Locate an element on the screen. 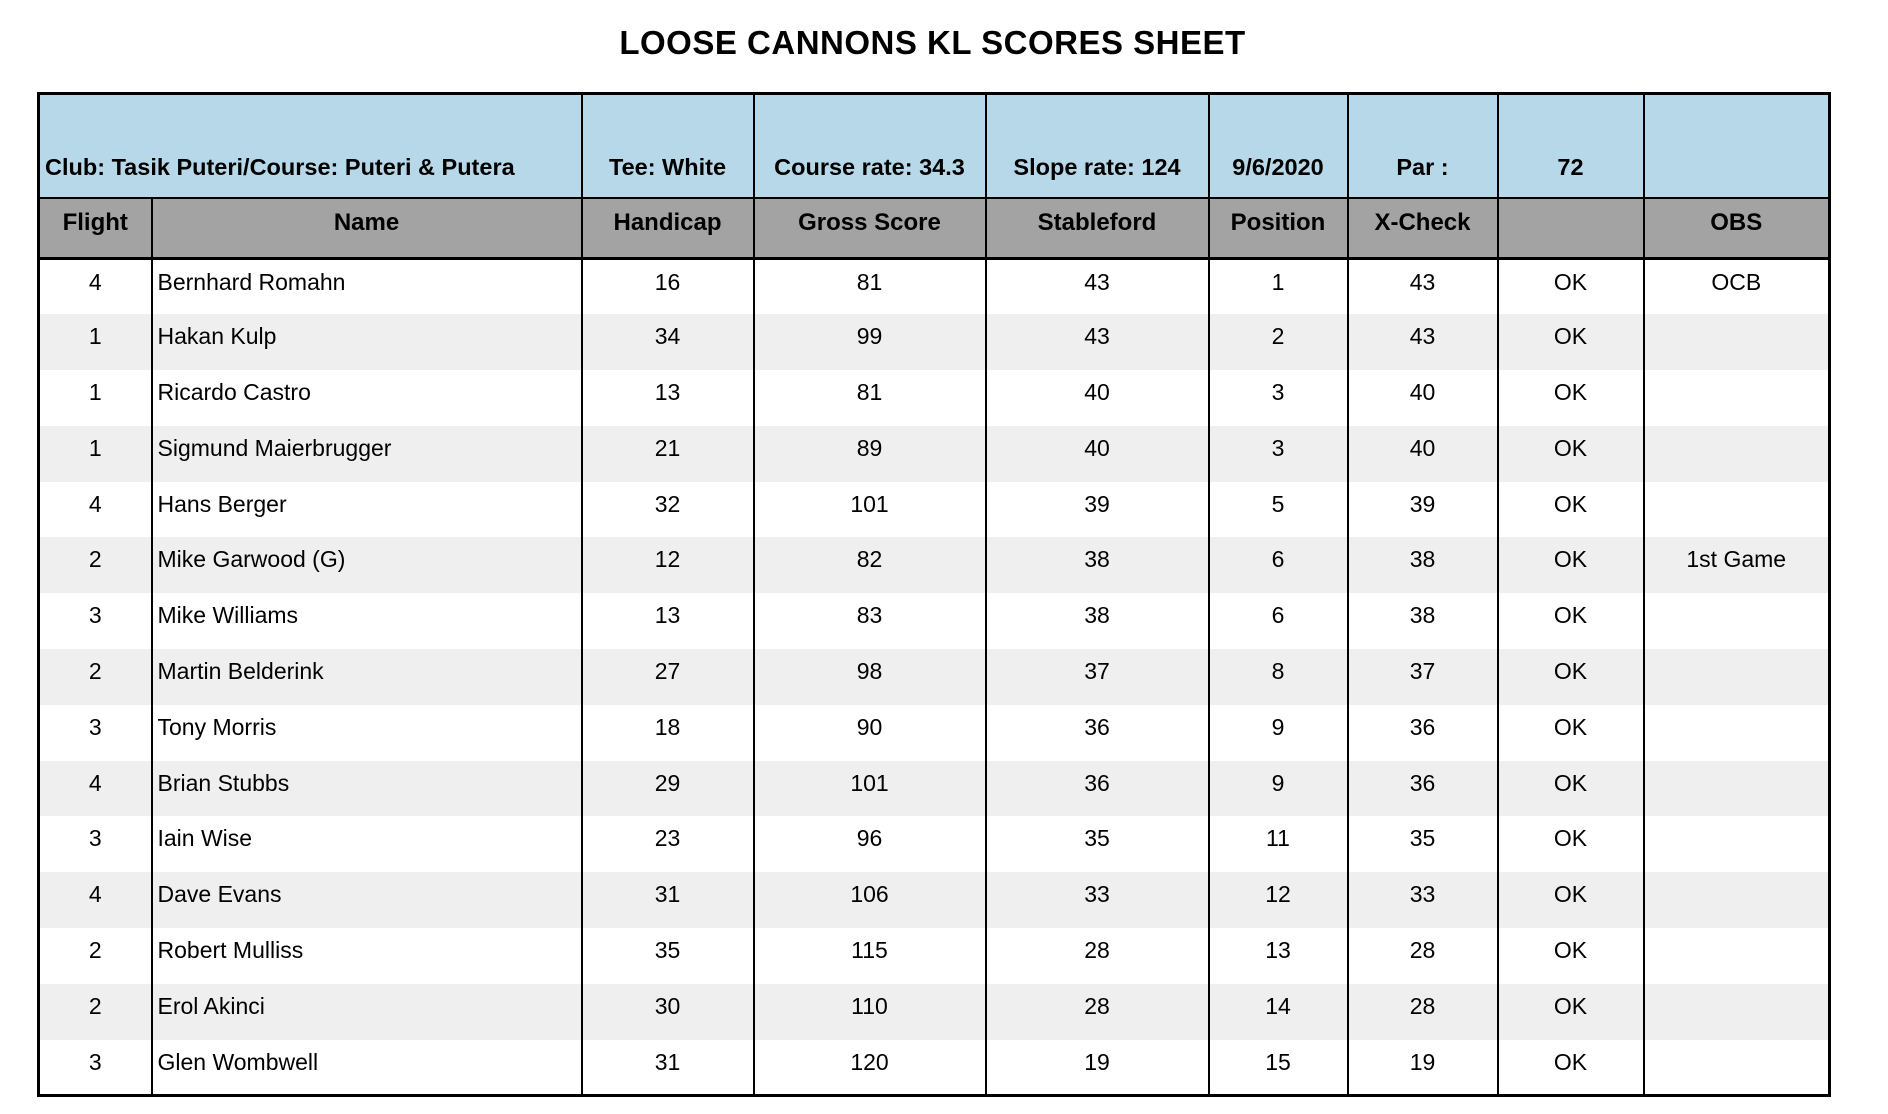  col-header-position: Position is located at coordinates (1278, 228).